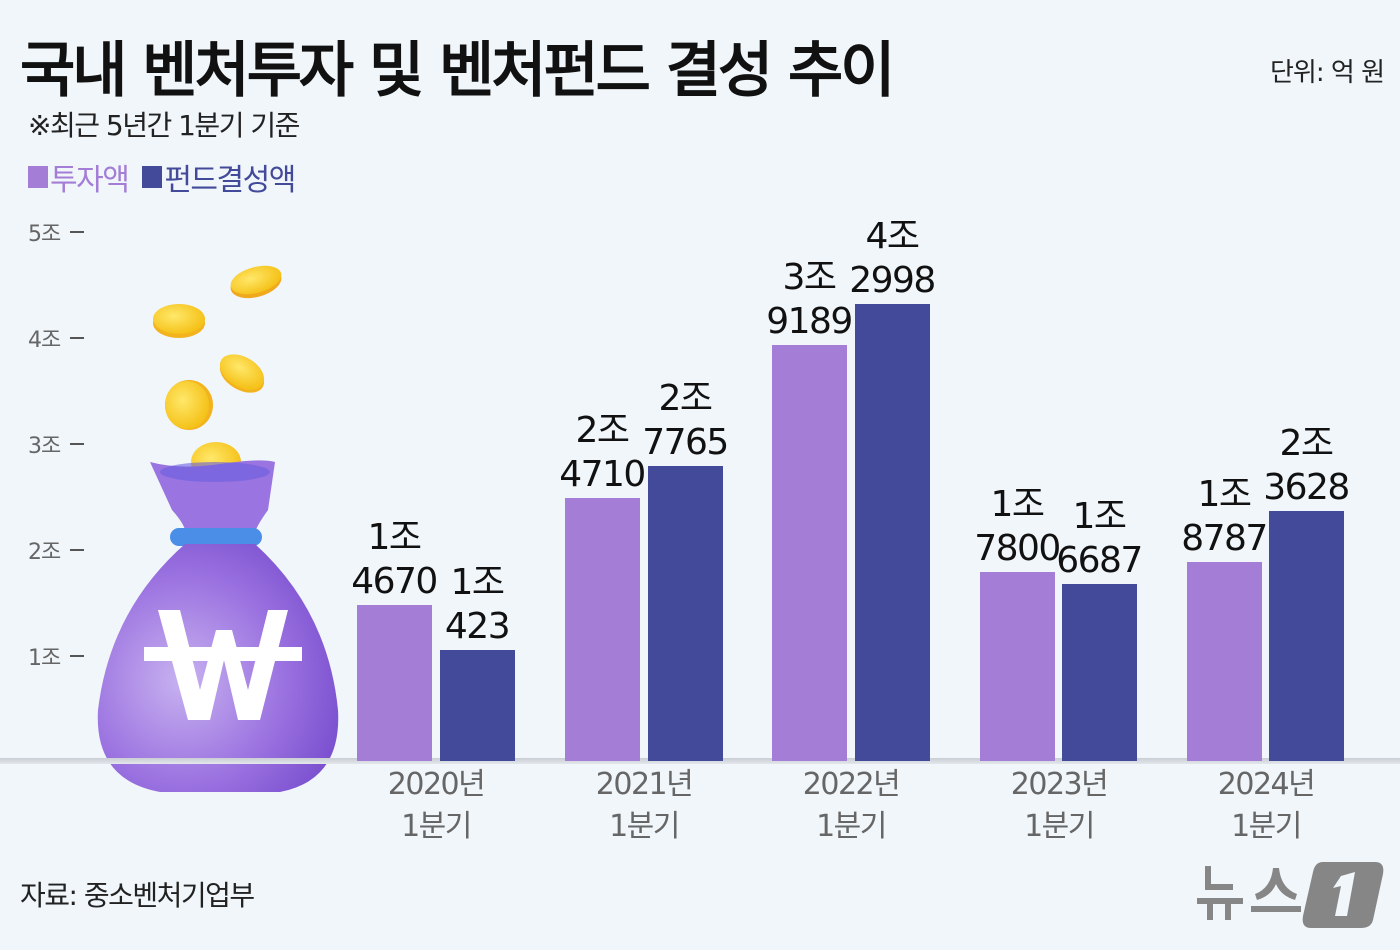 The image size is (1400, 950). I want to click on x-label-2024: 2024년 1분기, so click(1266, 805).